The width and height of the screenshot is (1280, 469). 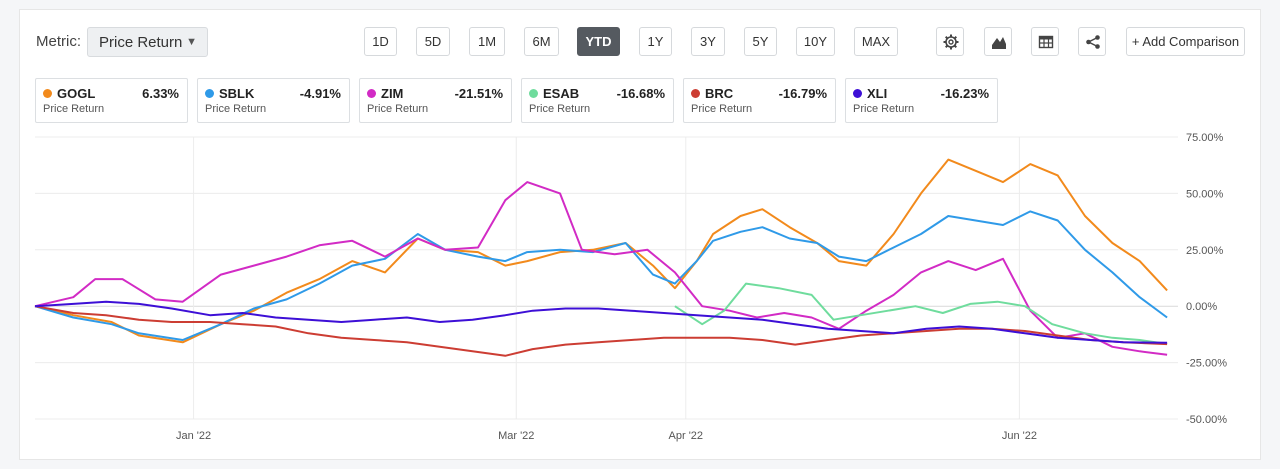 I want to click on y-tick-label: 0.00%, so click(x=1201, y=307).